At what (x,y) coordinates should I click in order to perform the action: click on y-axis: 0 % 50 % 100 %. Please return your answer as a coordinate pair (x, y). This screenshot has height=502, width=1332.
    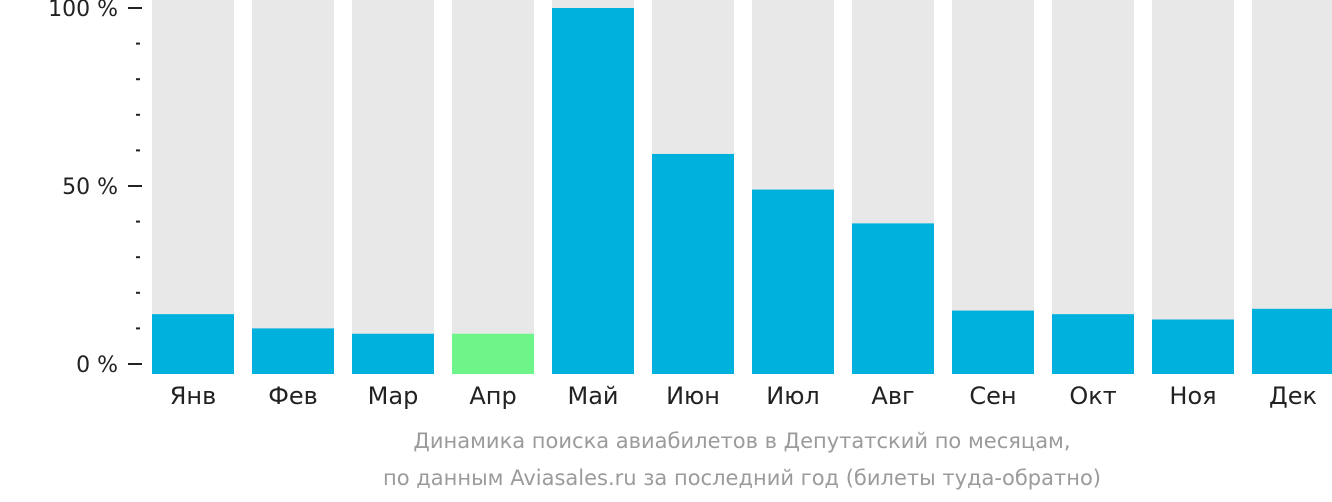
    Looking at the image, I should click on (95, 189).